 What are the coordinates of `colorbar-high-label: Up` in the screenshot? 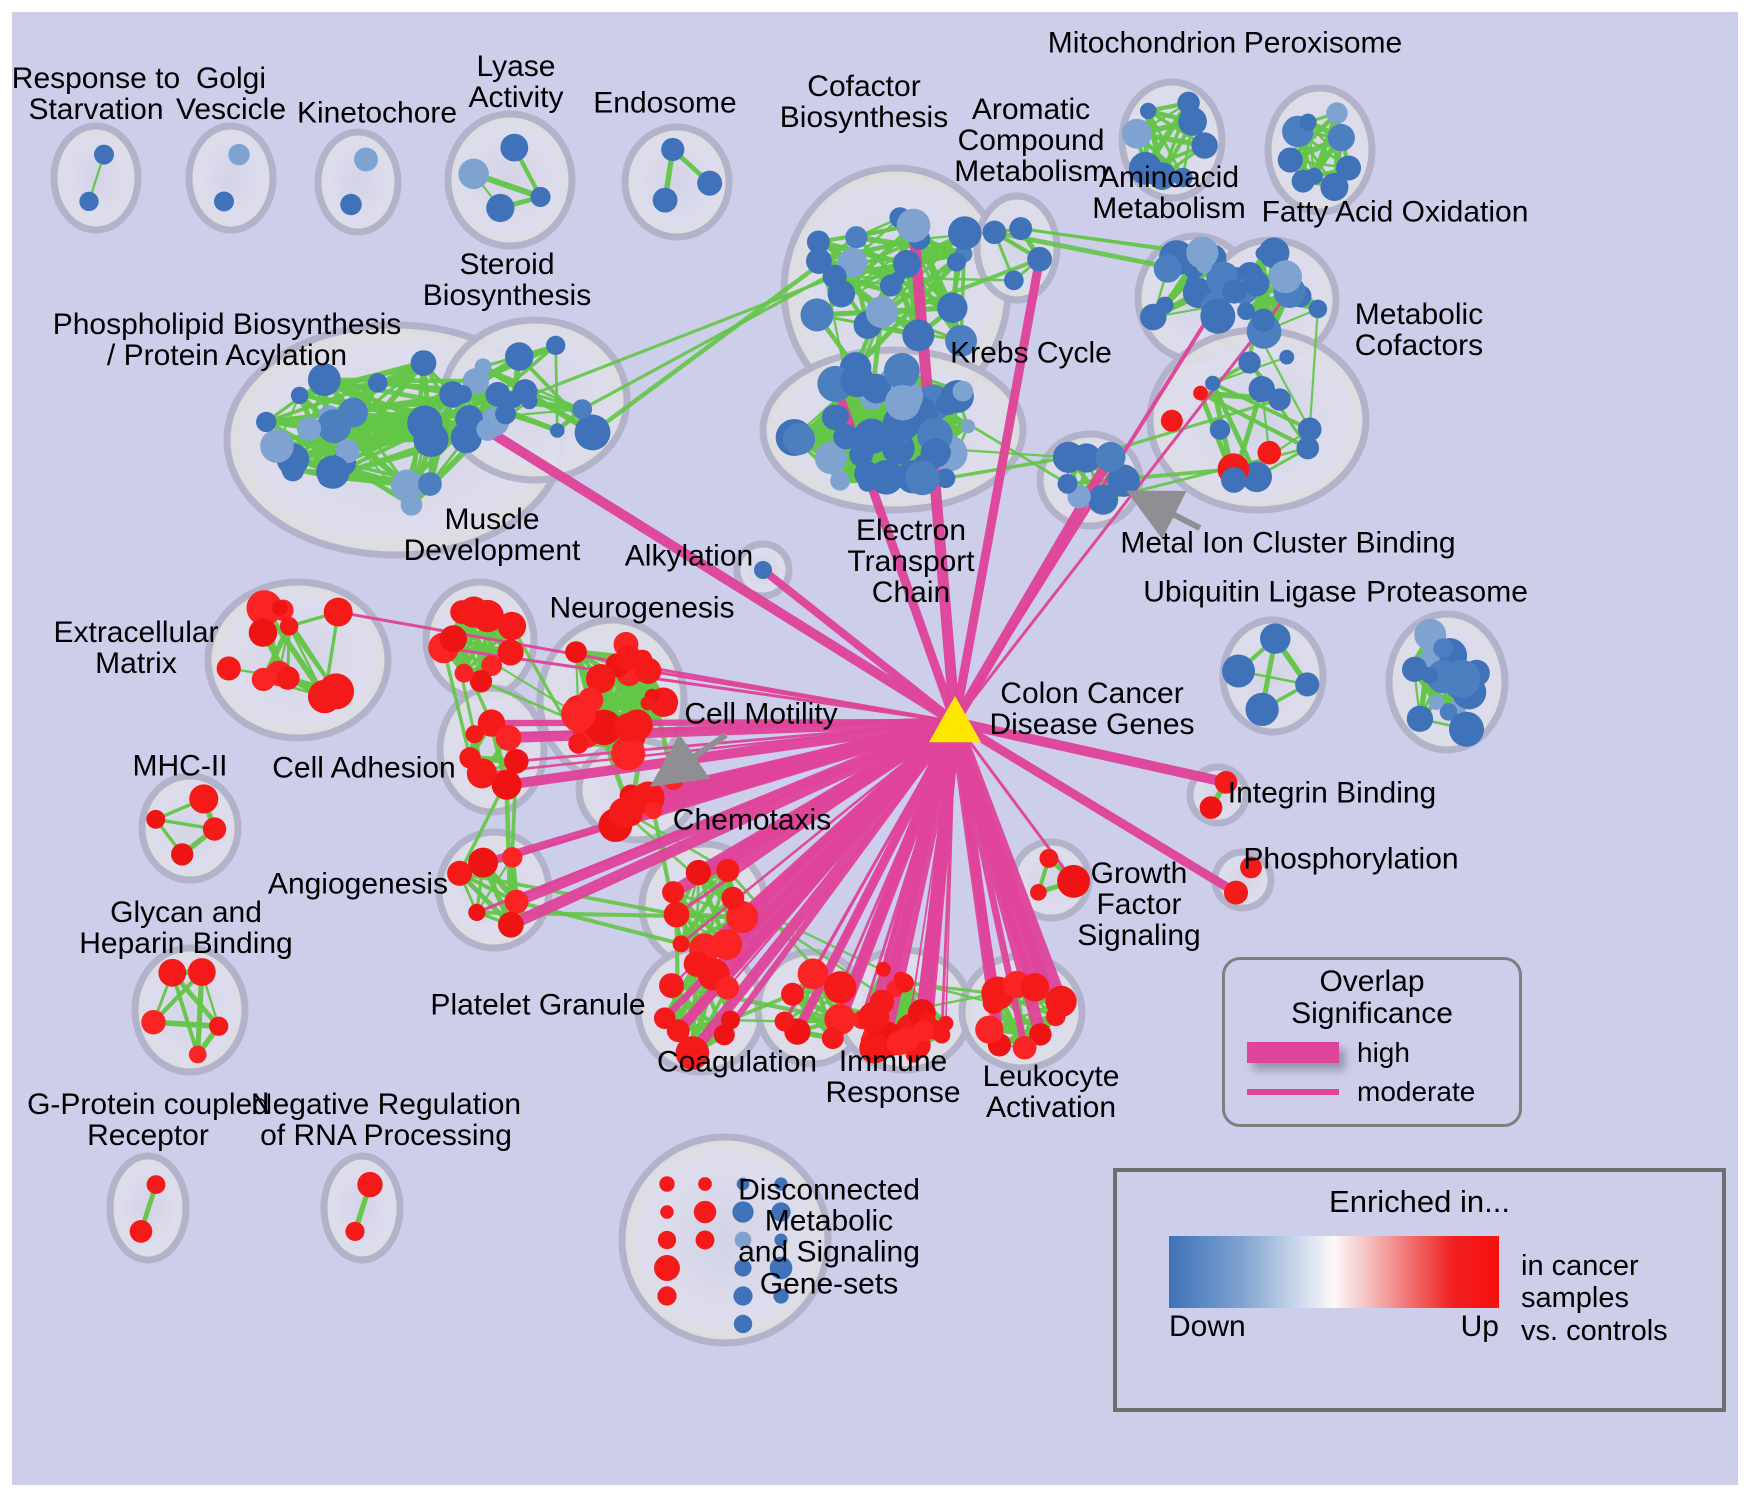 It's located at (1479, 1326).